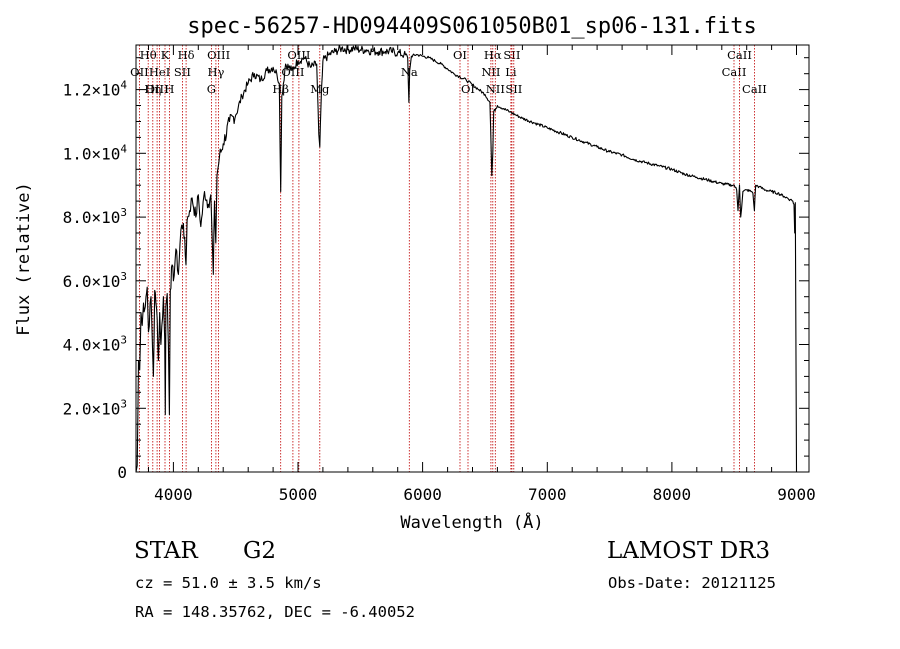 Image resolution: width=900 pixels, height=649 pixels. What do you see at coordinates (92, 345) in the screenshot?
I see `y-tick-mantissa: 4.0×10` at bounding box center [92, 345].